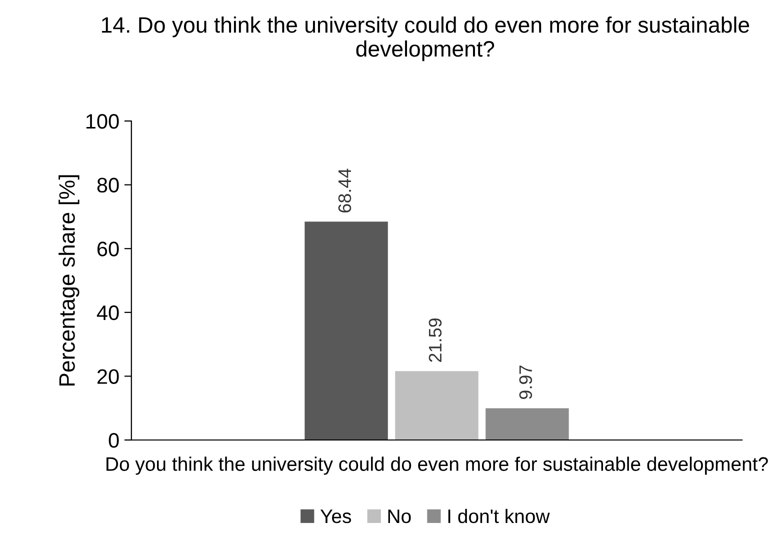 This screenshot has height=550, width=773. I want to click on y-tick-label: 20, so click(108, 376).